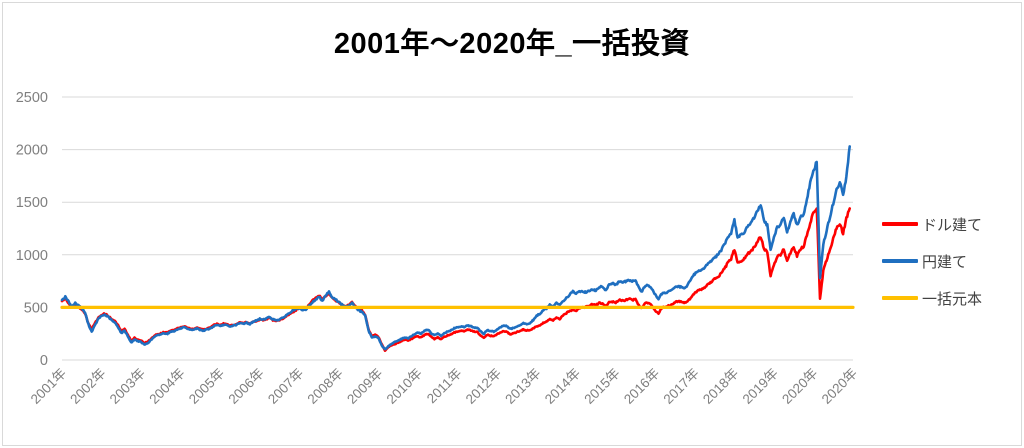 This screenshot has width=1024, height=448. Describe the element at coordinates (512, 44) in the screenshot. I see `chart-title: 2001年～2020年_一括投資` at that location.